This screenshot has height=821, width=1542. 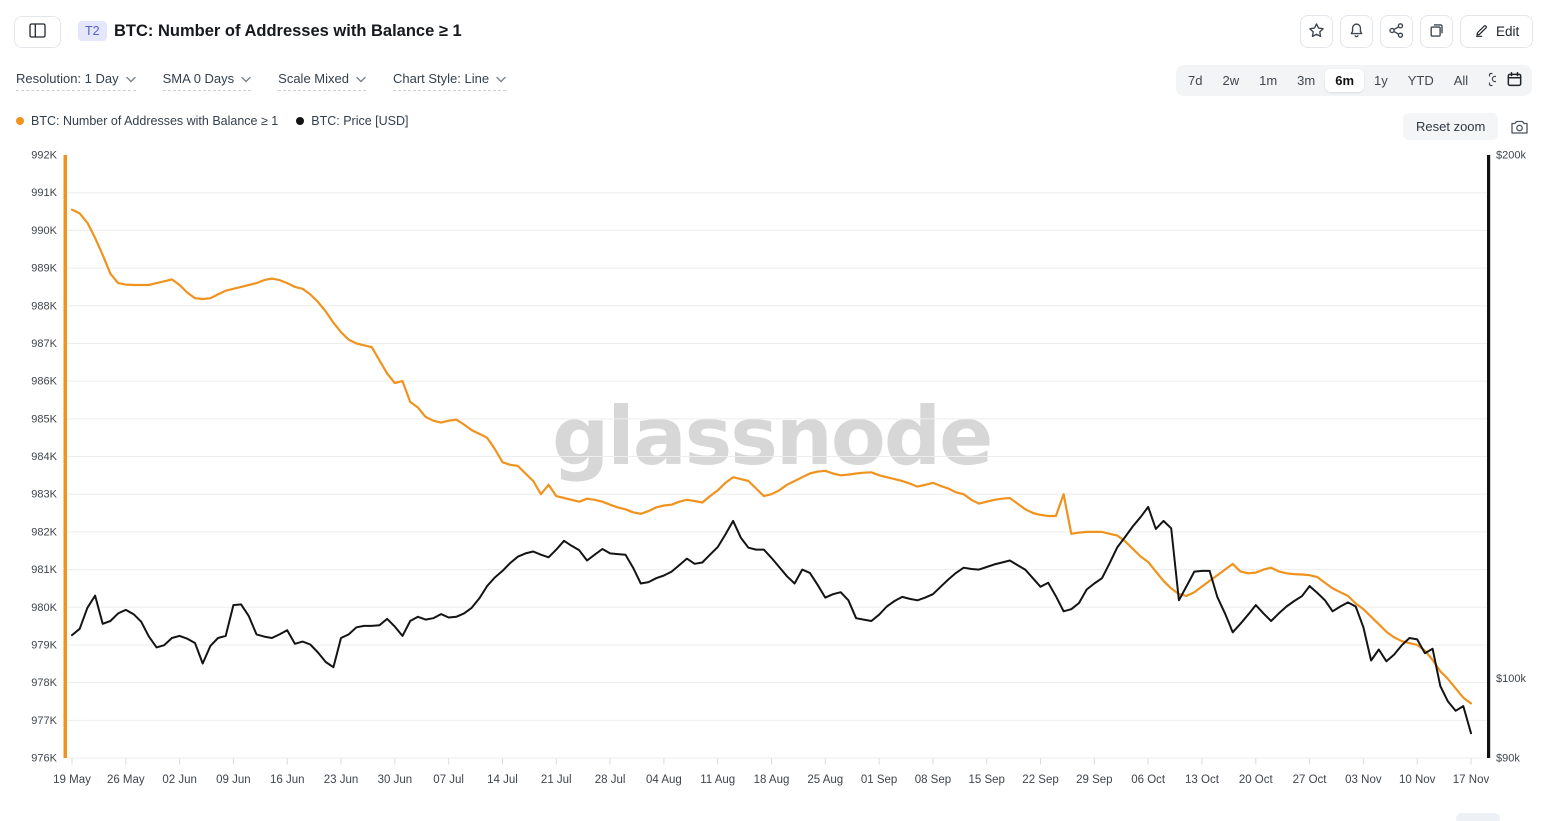 What do you see at coordinates (1481, 32) in the screenshot?
I see `pencil-icon` at bounding box center [1481, 32].